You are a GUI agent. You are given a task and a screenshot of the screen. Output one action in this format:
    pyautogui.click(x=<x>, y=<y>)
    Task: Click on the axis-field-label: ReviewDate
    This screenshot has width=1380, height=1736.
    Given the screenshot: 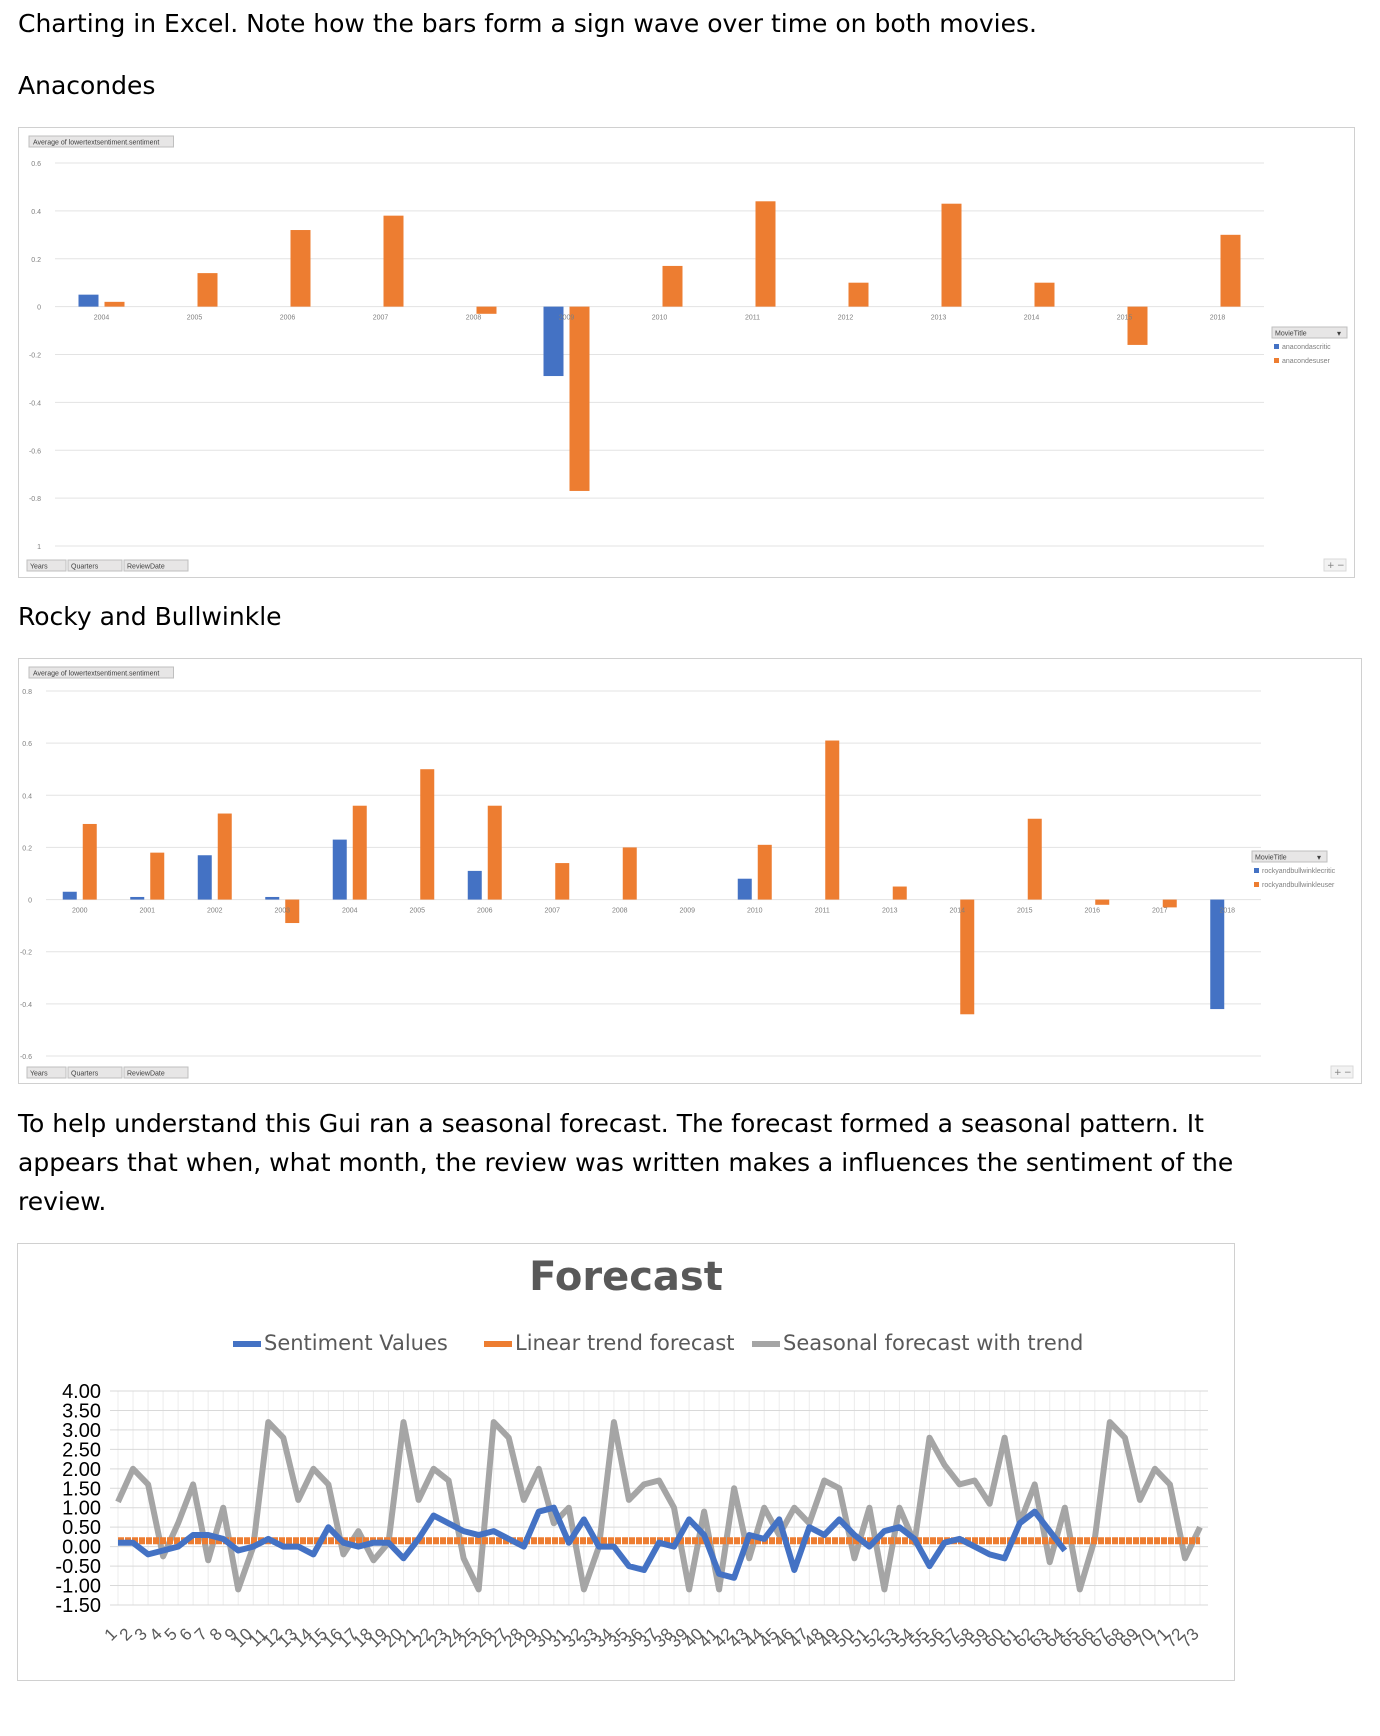 What is the action you would take?
    pyautogui.click(x=146, y=1074)
    